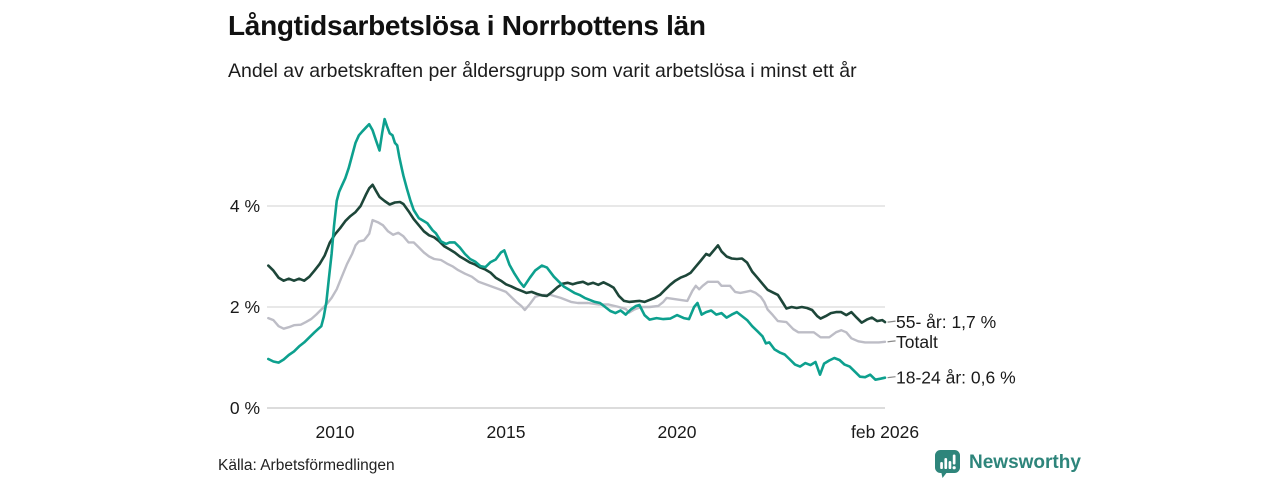 This screenshot has height=480, width=1280. I want to click on x-tick-label: feb 2026, so click(885, 432).